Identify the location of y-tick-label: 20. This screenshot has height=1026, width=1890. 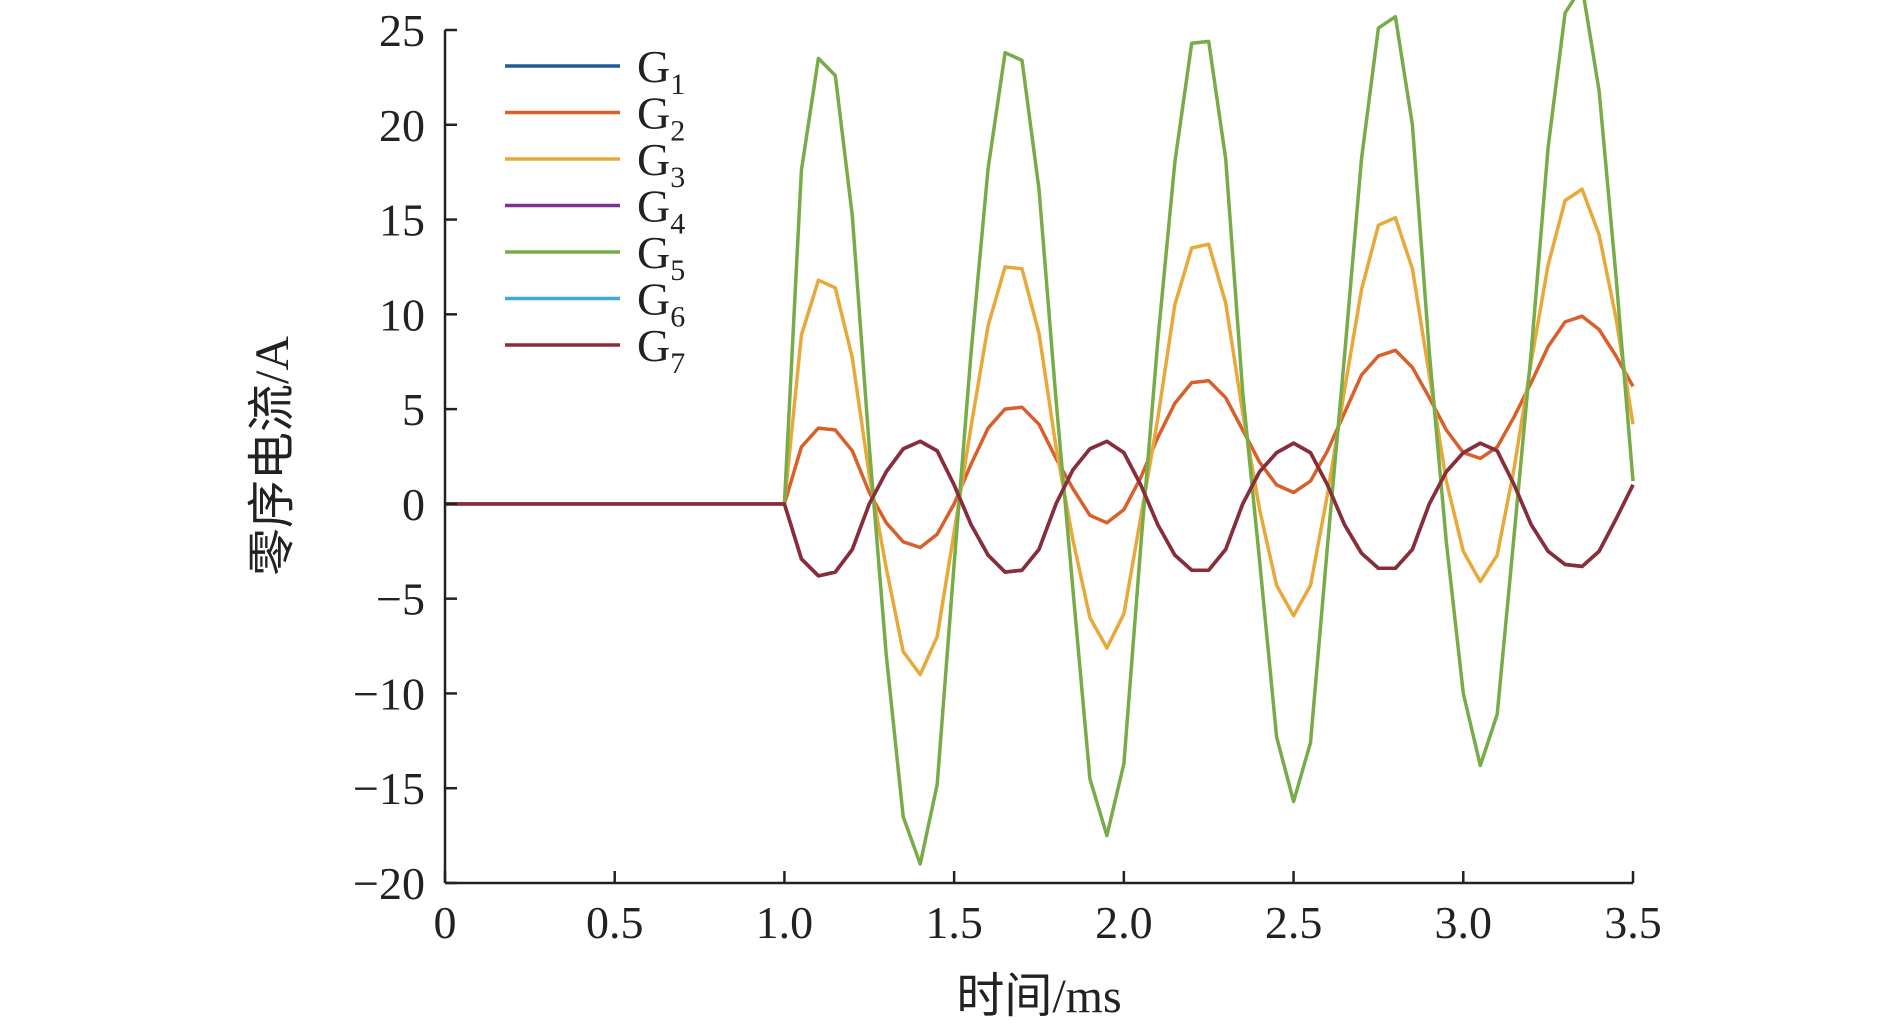
(402, 125).